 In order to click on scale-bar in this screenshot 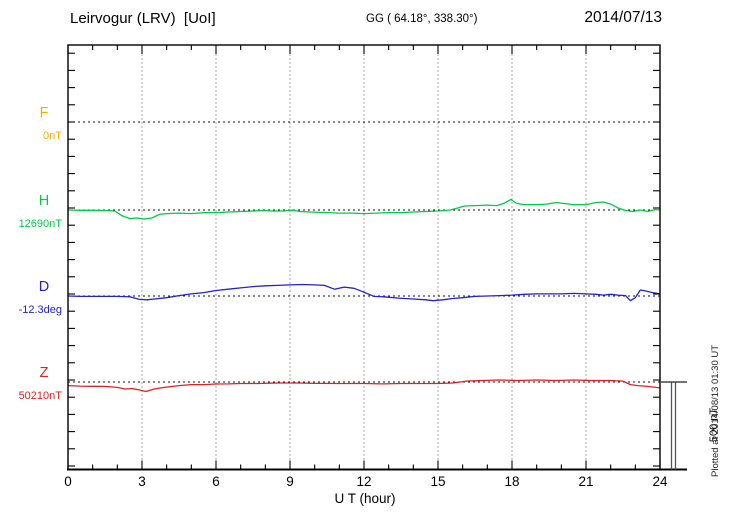, I will do `click(674, 425)`.